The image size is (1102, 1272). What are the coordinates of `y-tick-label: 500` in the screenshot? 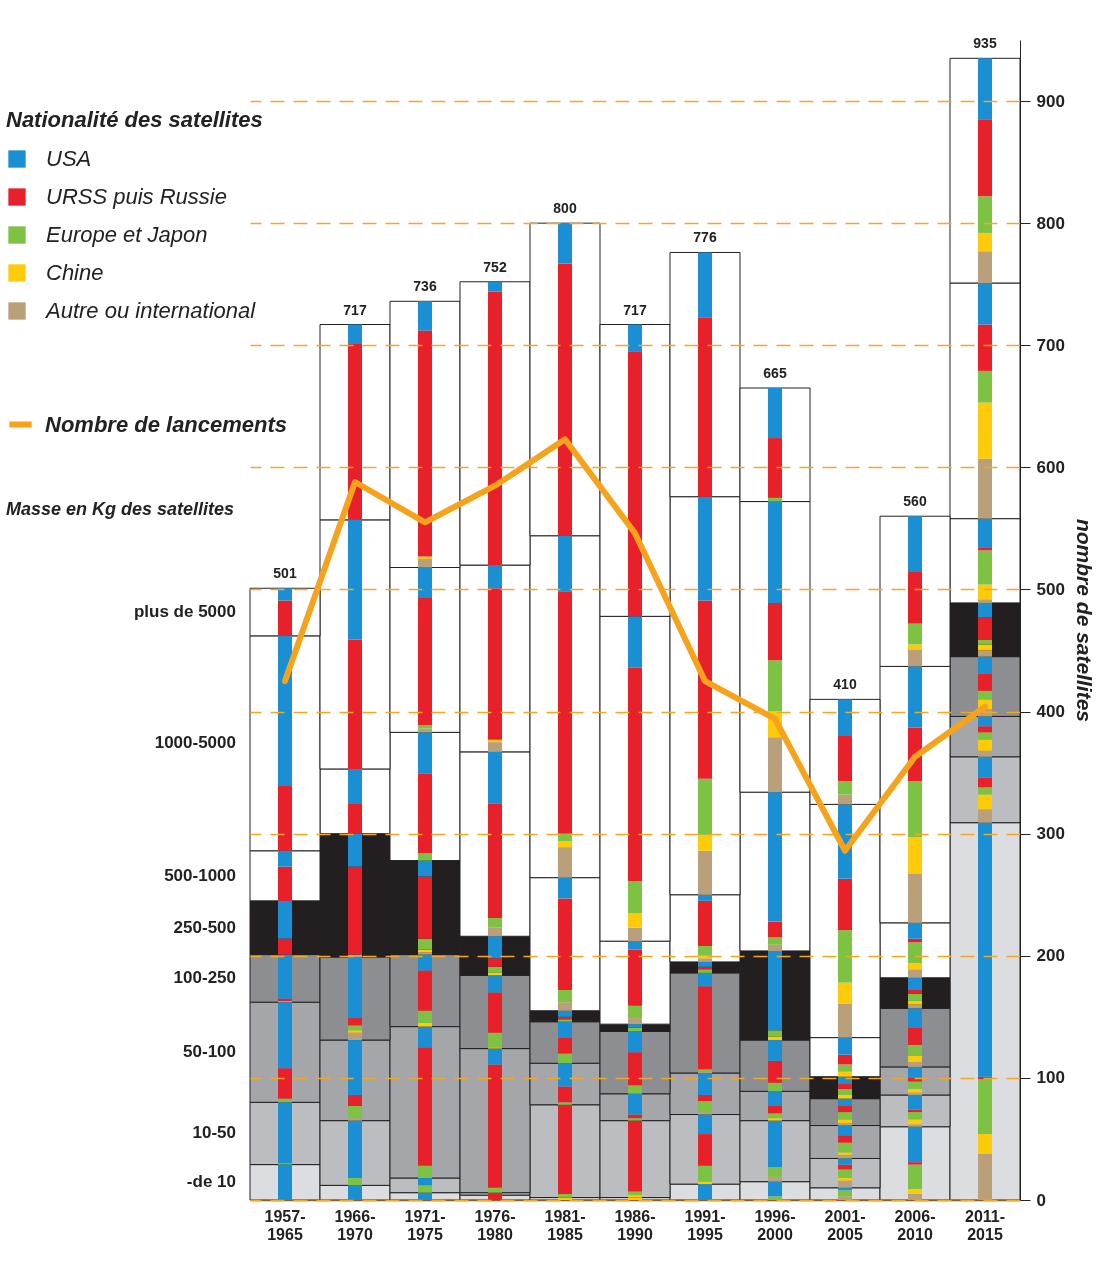 It's located at (1050, 589).